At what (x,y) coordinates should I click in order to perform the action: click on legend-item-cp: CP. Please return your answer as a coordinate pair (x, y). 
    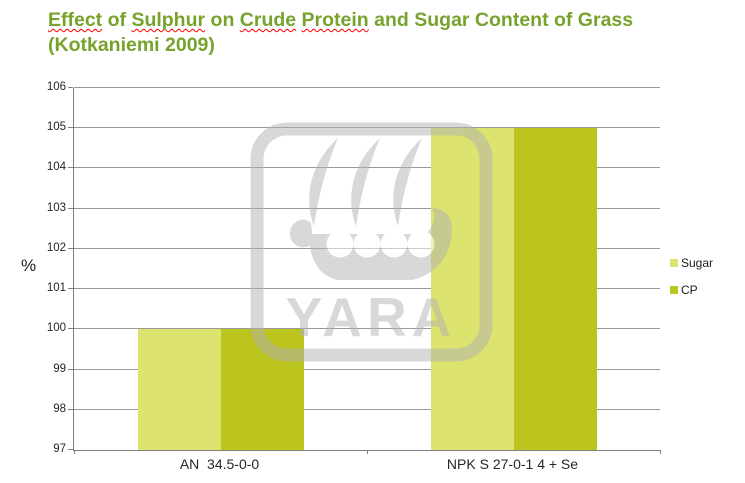
    Looking at the image, I should click on (691, 290).